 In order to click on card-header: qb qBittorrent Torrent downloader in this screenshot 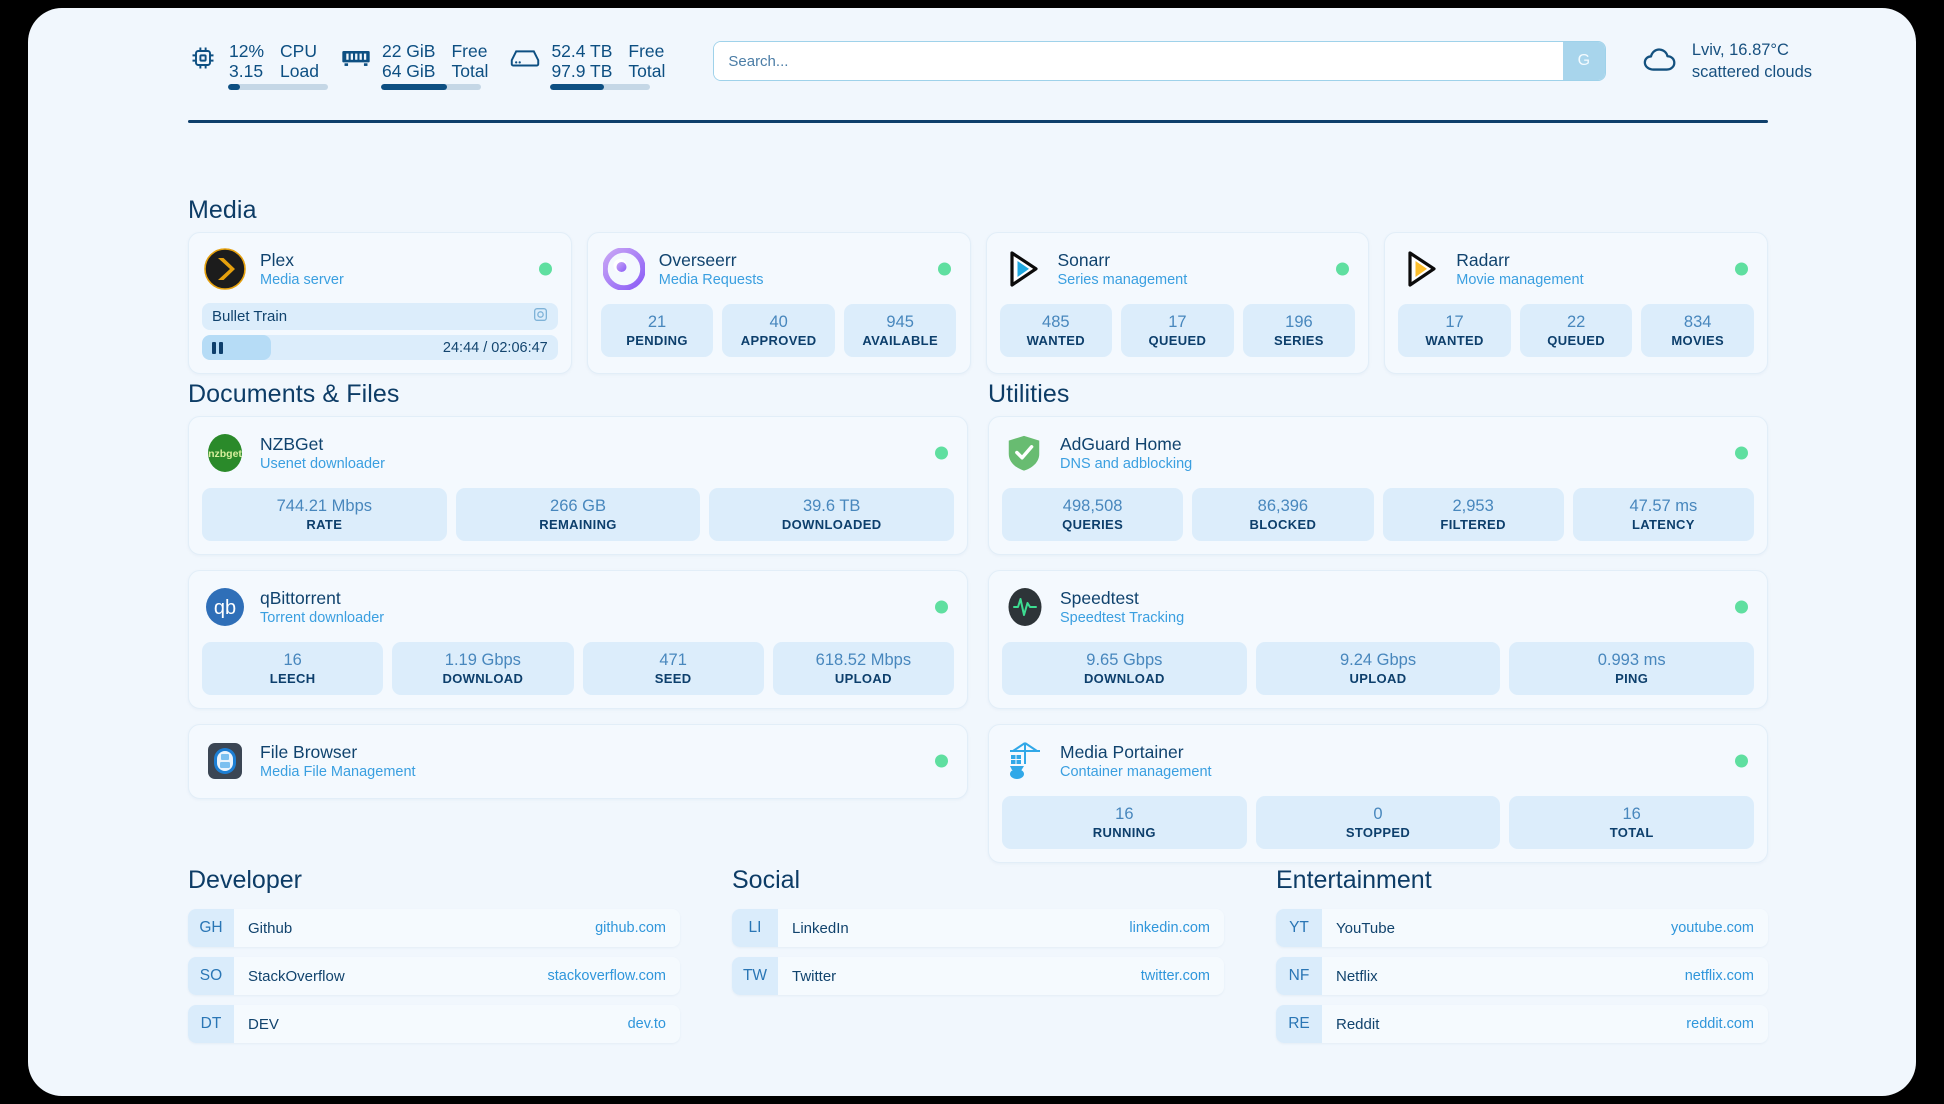, I will do `click(578, 607)`.